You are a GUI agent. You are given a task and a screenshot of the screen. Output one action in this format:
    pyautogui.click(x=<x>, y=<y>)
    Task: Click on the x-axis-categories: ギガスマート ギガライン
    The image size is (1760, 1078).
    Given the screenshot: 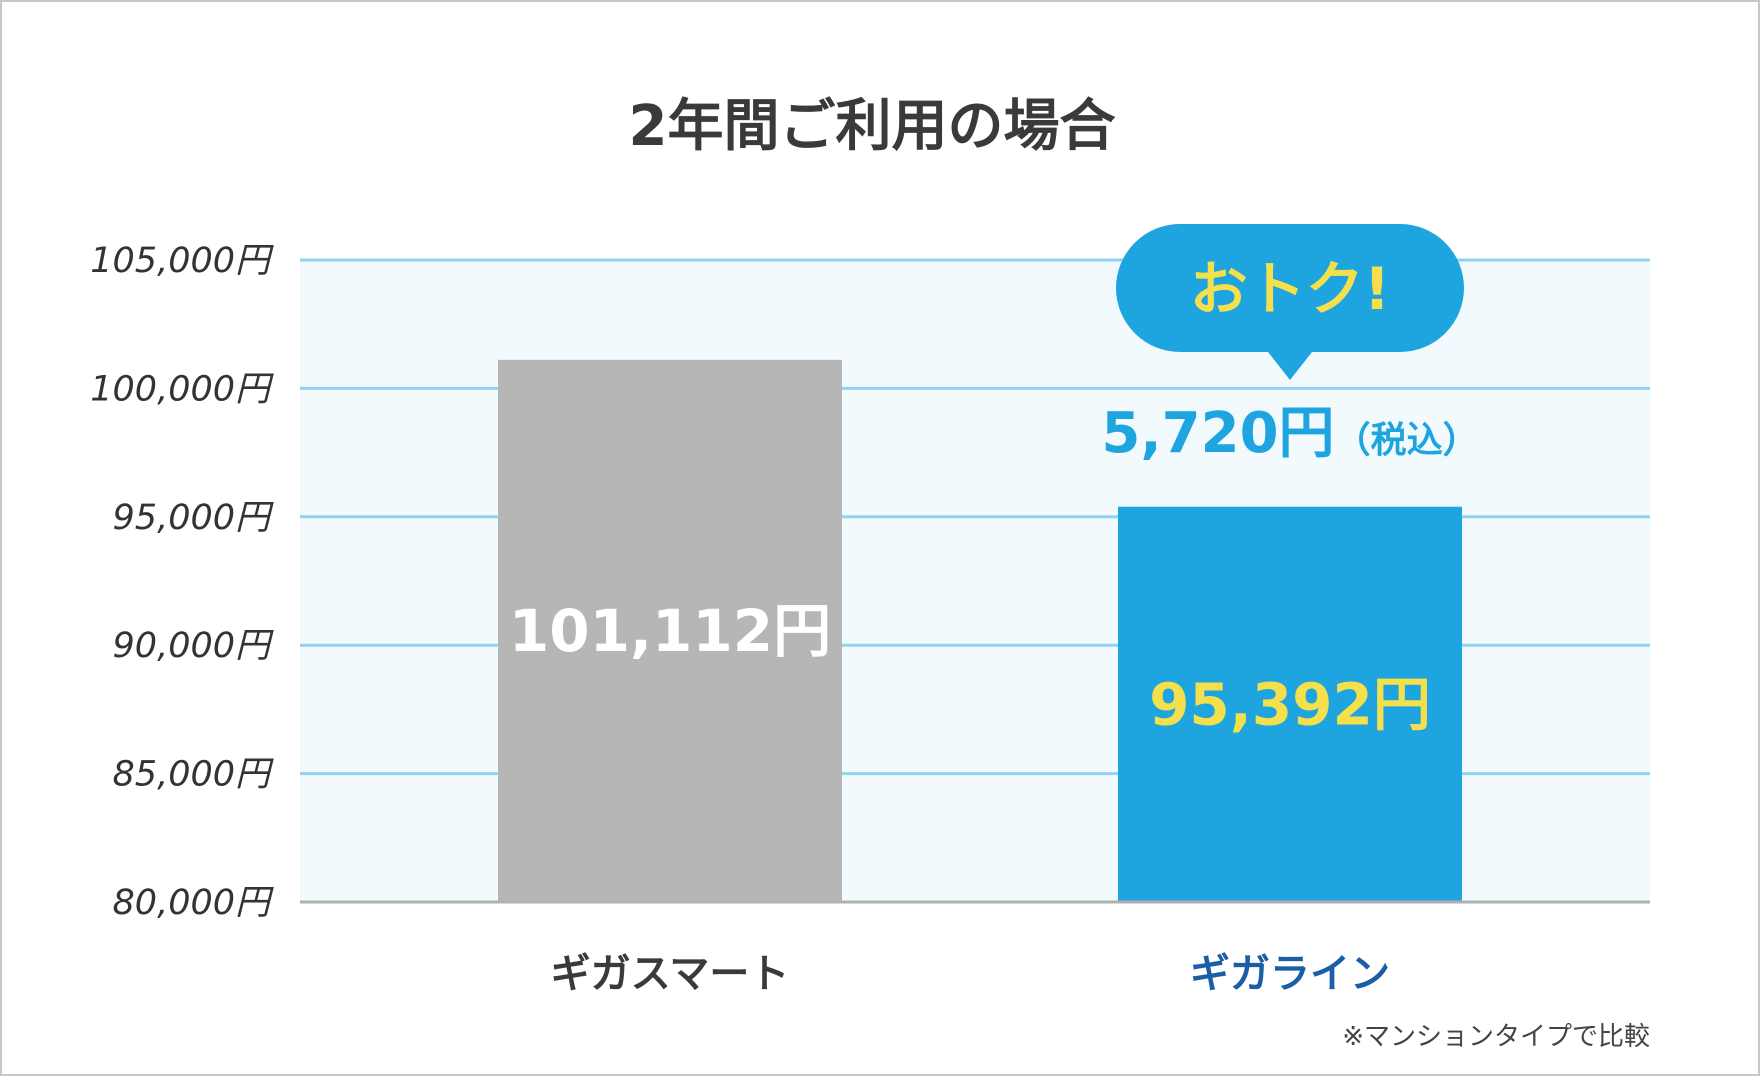 What is the action you would take?
    pyautogui.click(x=970, y=974)
    